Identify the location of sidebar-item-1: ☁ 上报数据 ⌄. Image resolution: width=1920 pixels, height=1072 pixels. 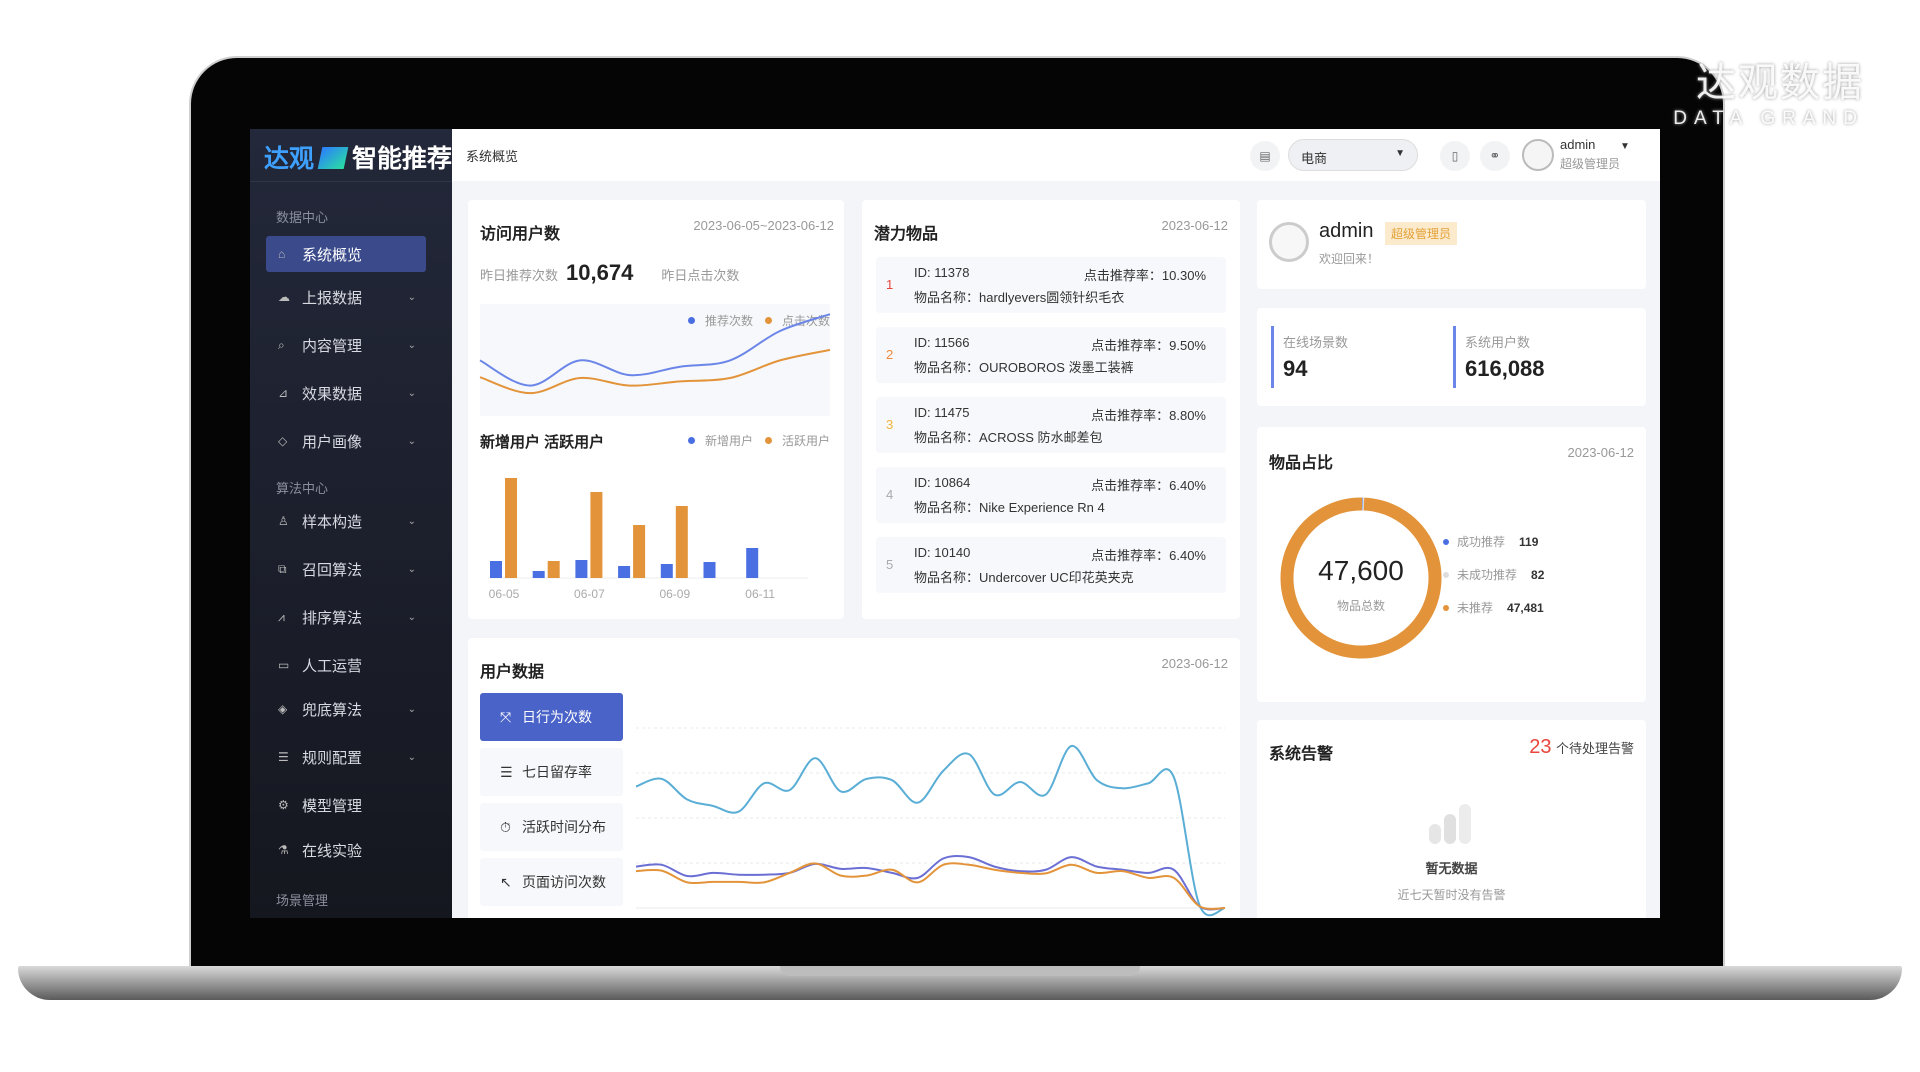
(346, 297).